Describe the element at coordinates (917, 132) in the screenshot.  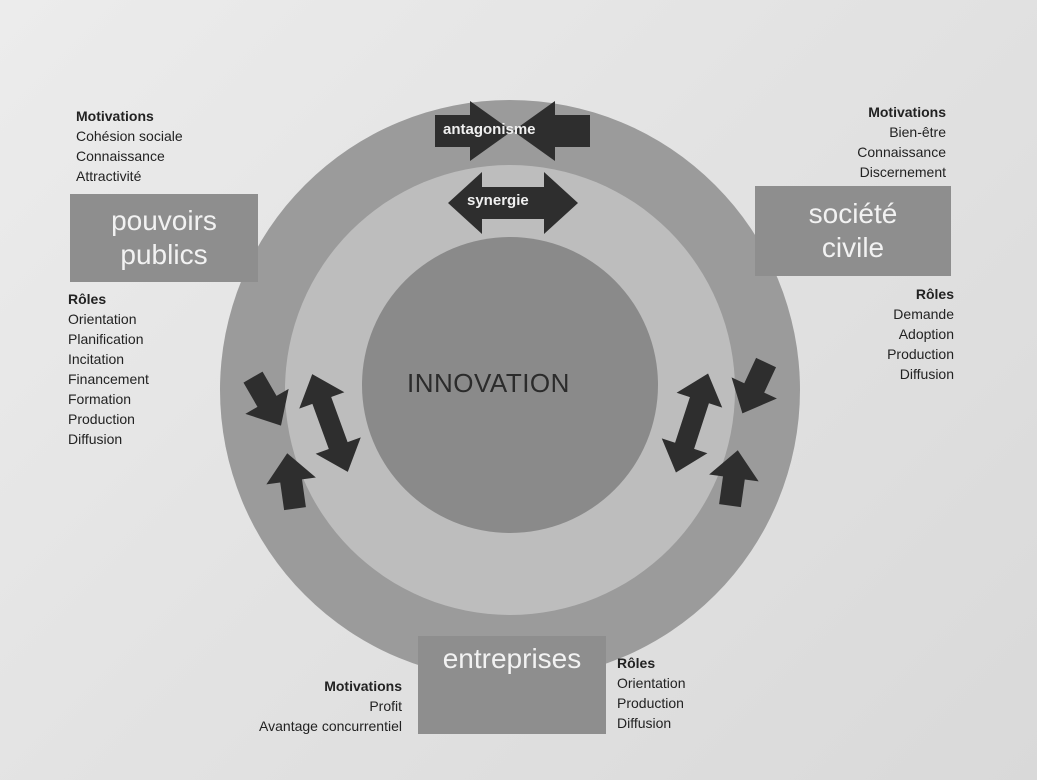
I see `motivation-item: Bien-être` at that location.